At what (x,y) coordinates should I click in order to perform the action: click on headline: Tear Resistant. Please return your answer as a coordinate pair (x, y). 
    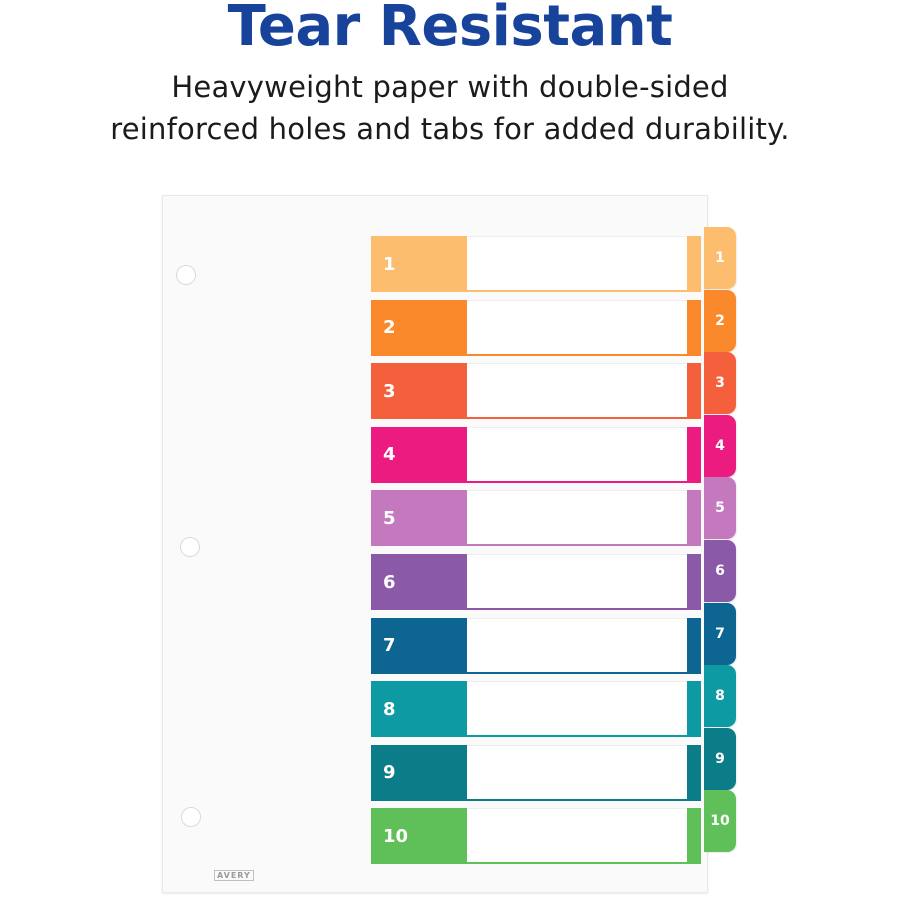
    Looking at the image, I should click on (450, 29).